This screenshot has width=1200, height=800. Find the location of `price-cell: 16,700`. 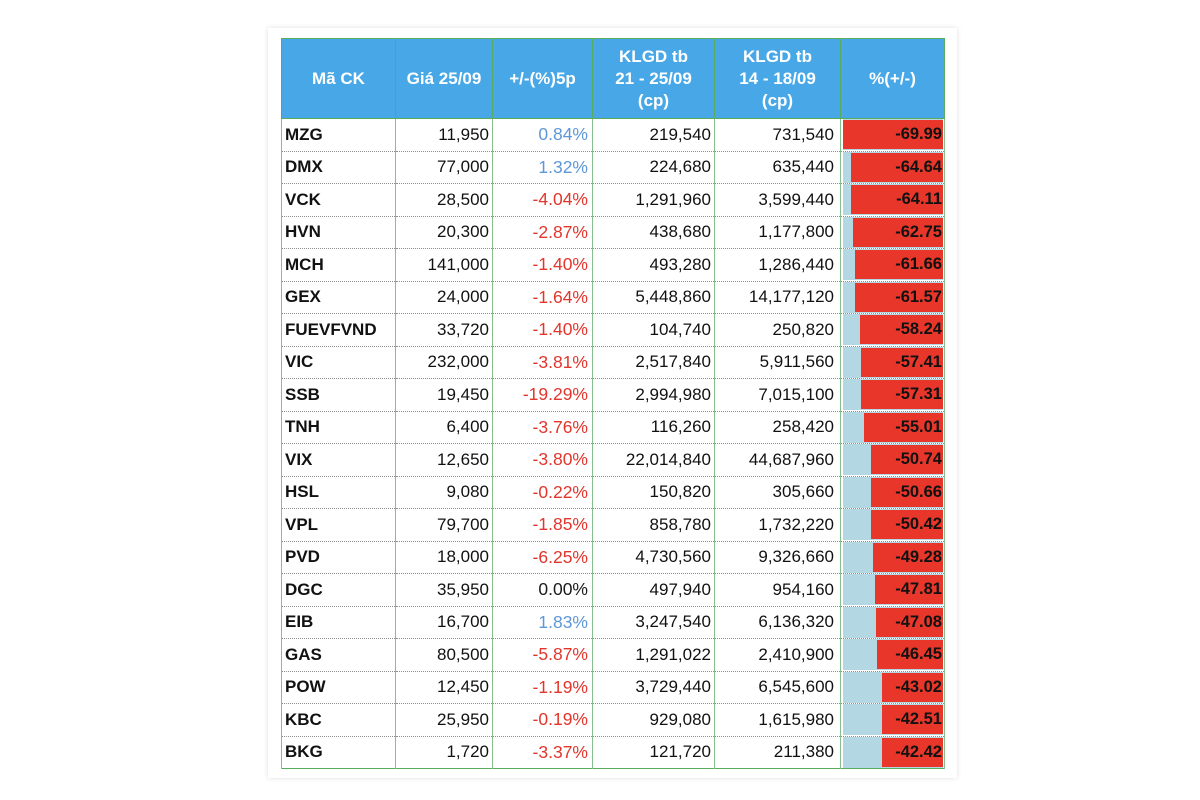

price-cell: 16,700 is located at coordinates (444, 622).